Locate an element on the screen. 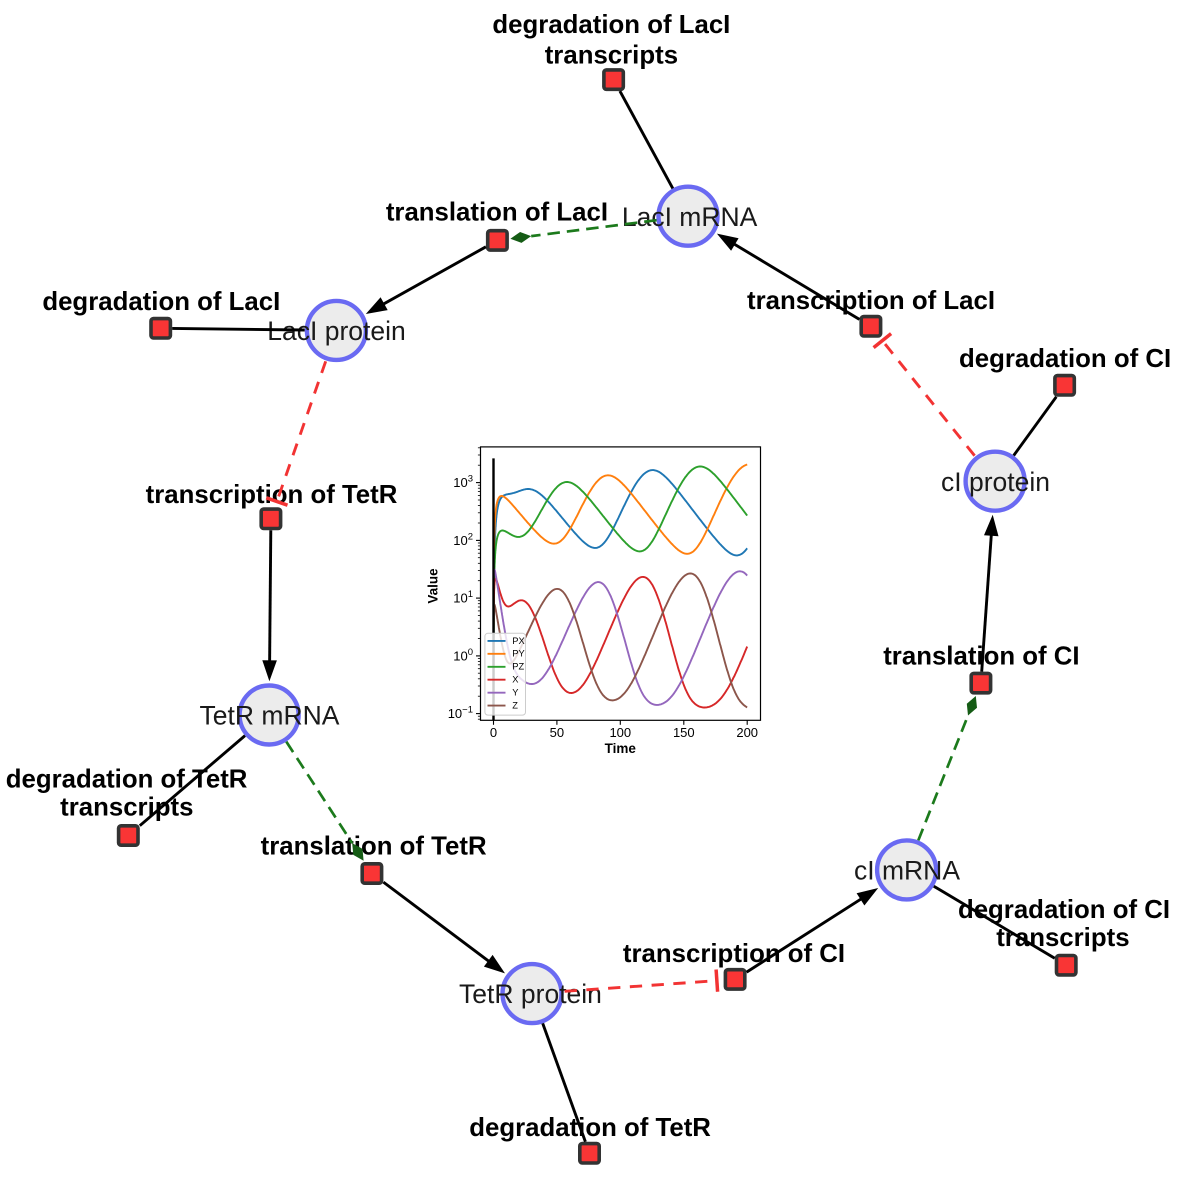 Image resolution: width=1189 pixels, height=1200 pixels. svg-text: translation of LacI is located at coordinates (497, 213).